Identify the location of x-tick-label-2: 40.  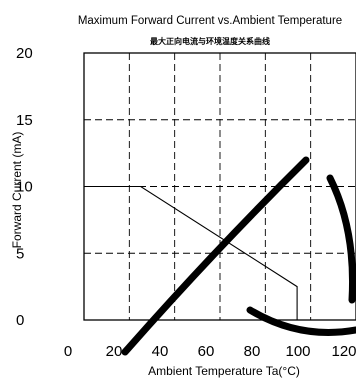
(160, 351).